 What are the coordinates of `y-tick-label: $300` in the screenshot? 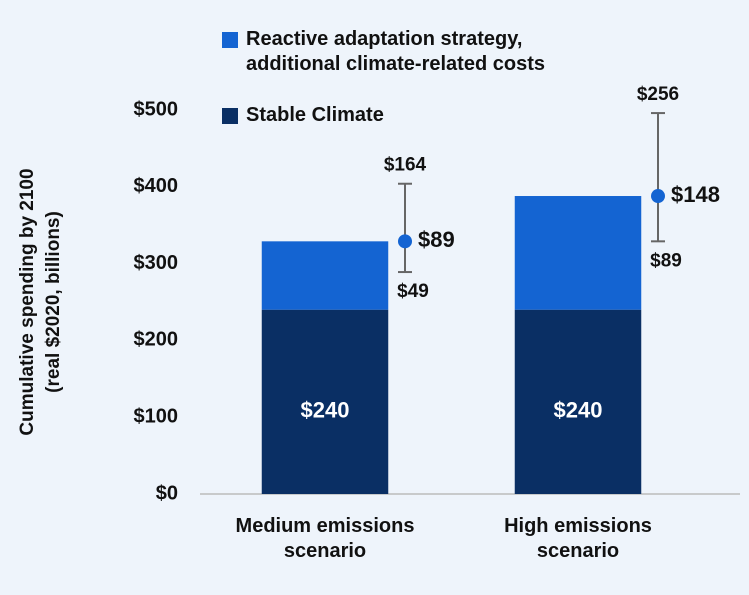 It's located at (156, 263).